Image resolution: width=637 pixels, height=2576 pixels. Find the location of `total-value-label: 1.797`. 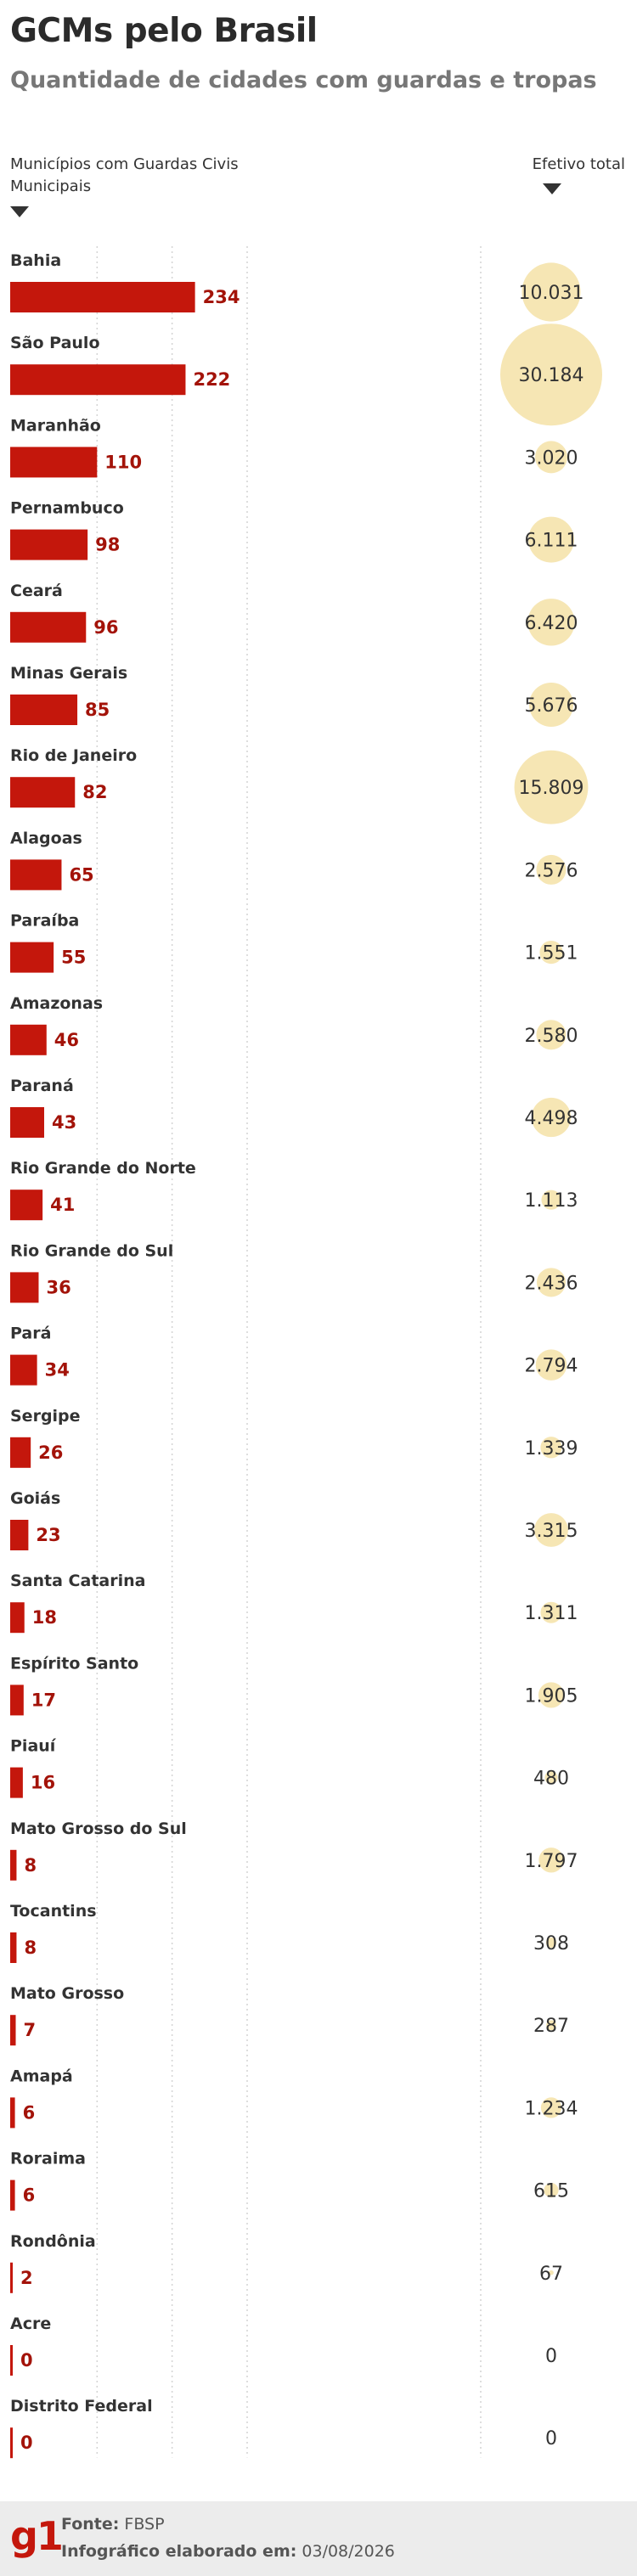

total-value-label: 1.797 is located at coordinates (551, 1861).